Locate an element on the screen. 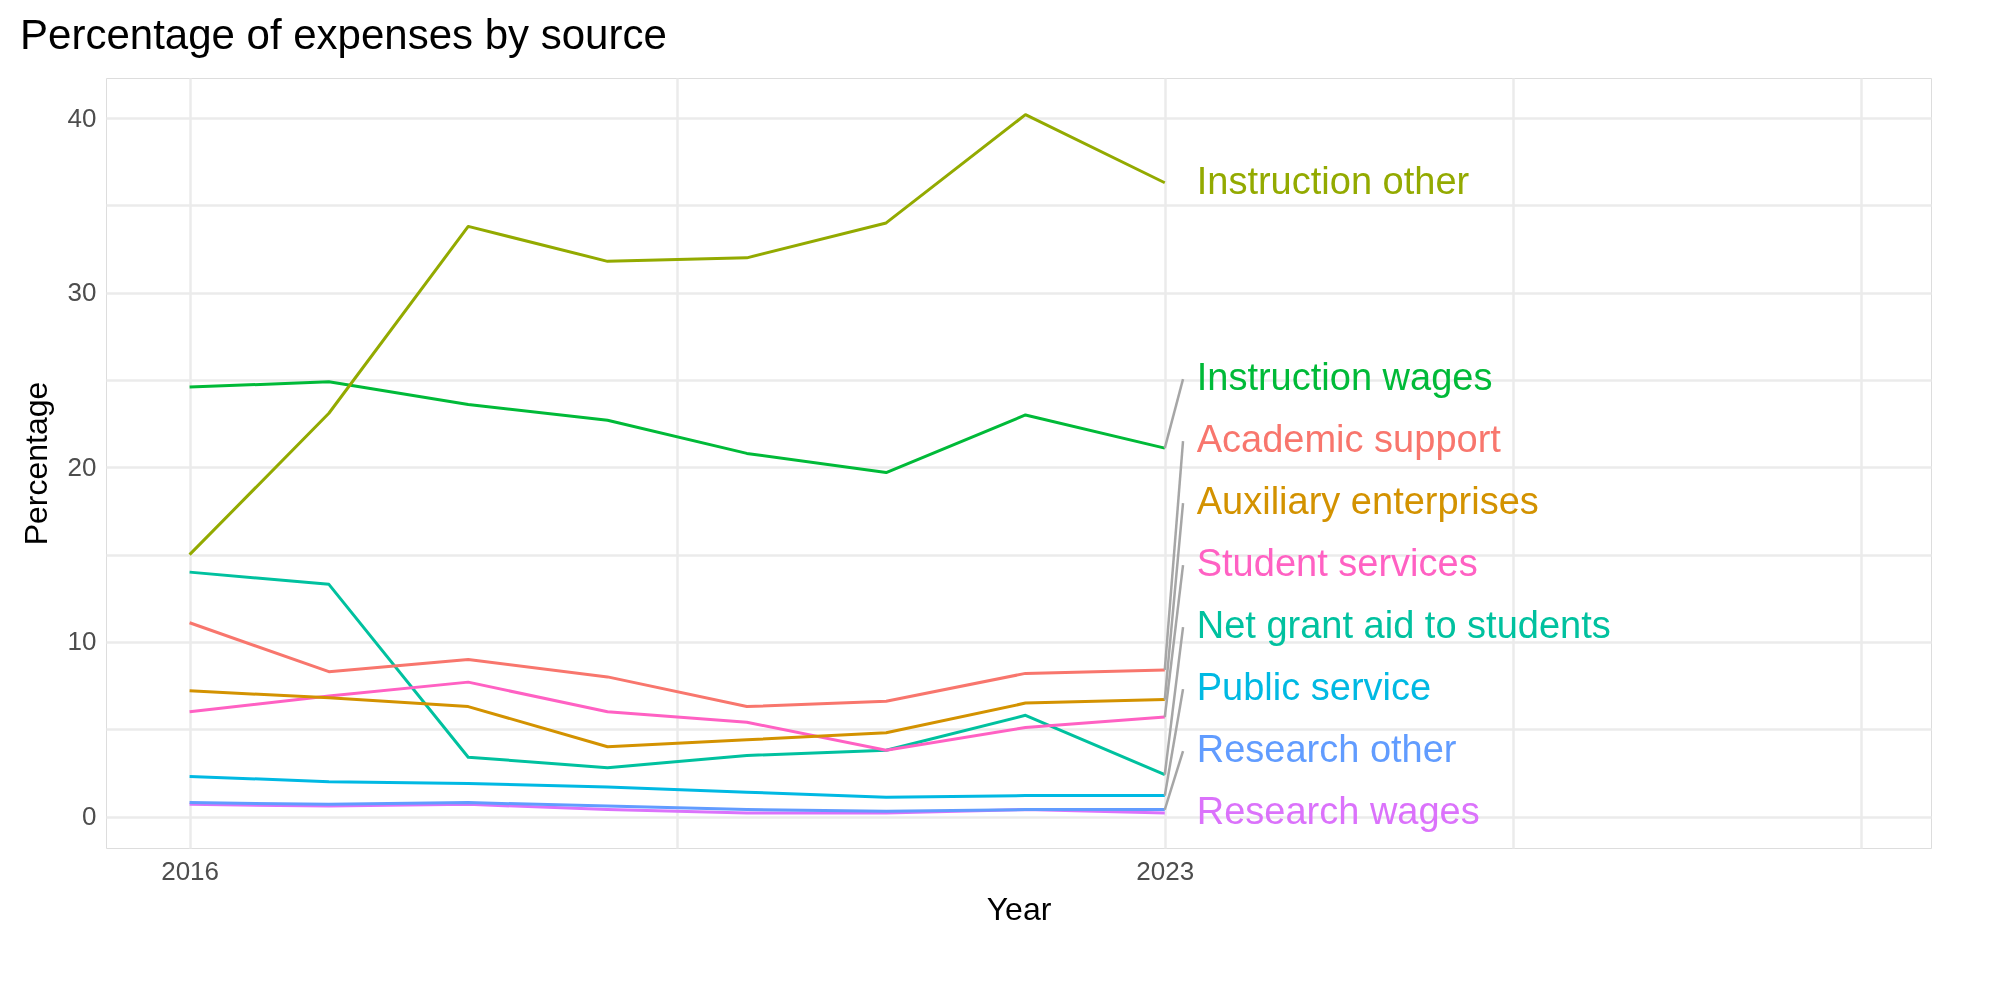 Image resolution: width=2000 pixels, height=1000 pixels. series-label: Instruction other is located at coordinates (1333, 180).